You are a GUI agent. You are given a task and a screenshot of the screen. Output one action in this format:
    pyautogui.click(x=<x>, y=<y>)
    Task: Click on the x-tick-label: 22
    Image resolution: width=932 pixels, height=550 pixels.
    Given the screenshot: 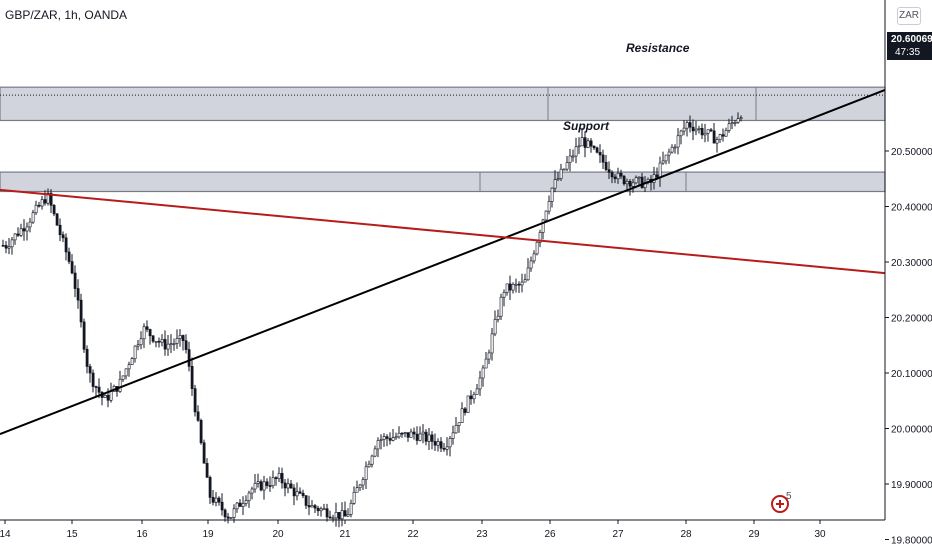 What is the action you would take?
    pyautogui.click(x=413, y=534)
    